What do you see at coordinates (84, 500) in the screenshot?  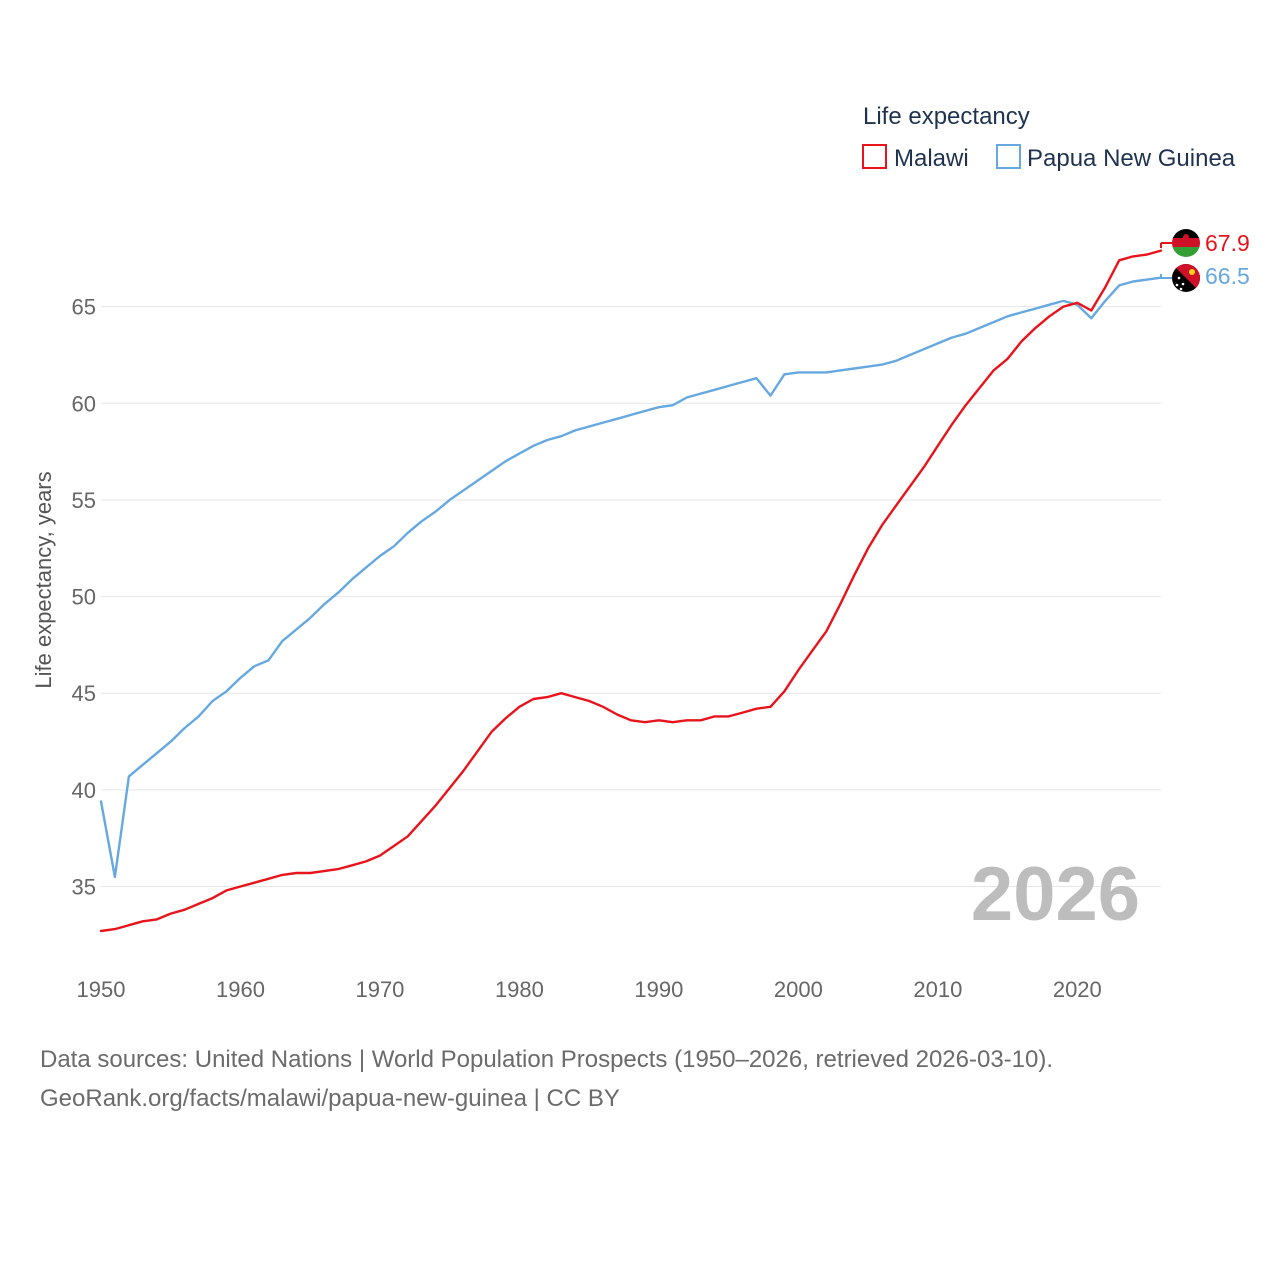 I see `y-tick-label-55: 55` at bounding box center [84, 500].